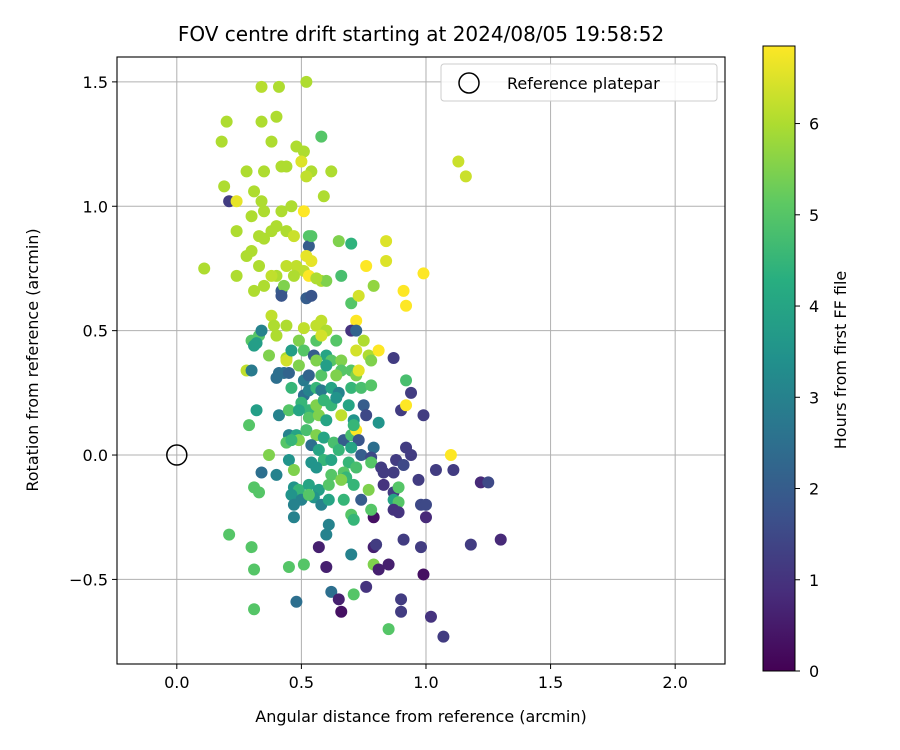  I want to click on x-tick-label: 2.0, so click(674, 682).